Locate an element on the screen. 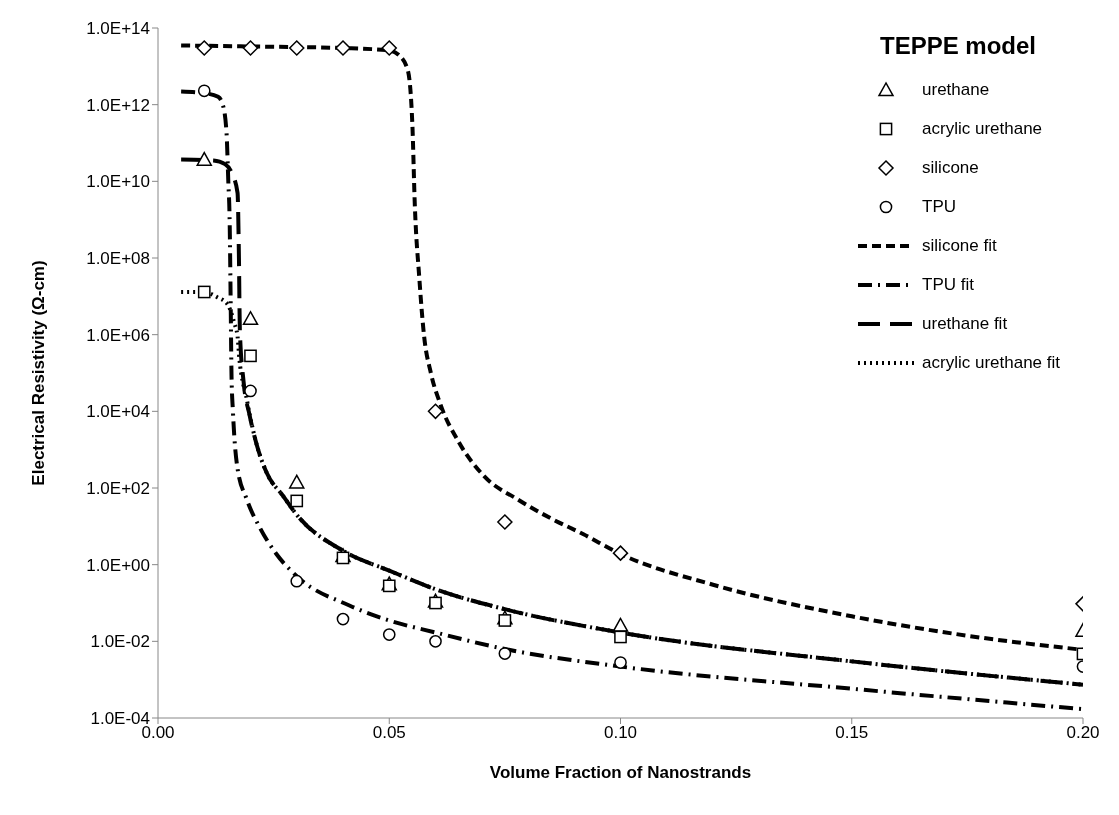  y-tick-label: 1.0E+12 is located at coordinates (118, 105).